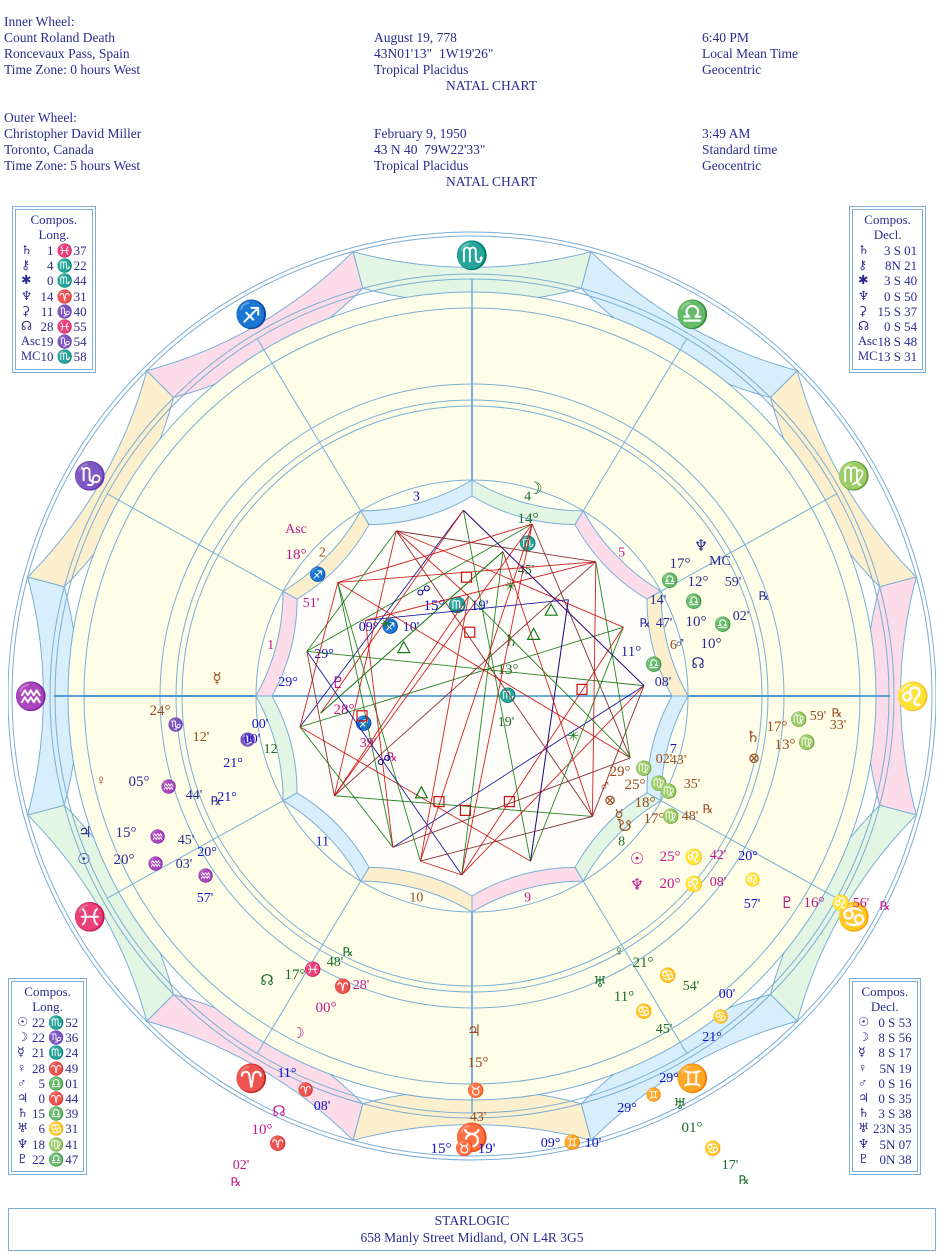  I want to click on venus-inner-glyph-icon: ♀, so click(100, 781).